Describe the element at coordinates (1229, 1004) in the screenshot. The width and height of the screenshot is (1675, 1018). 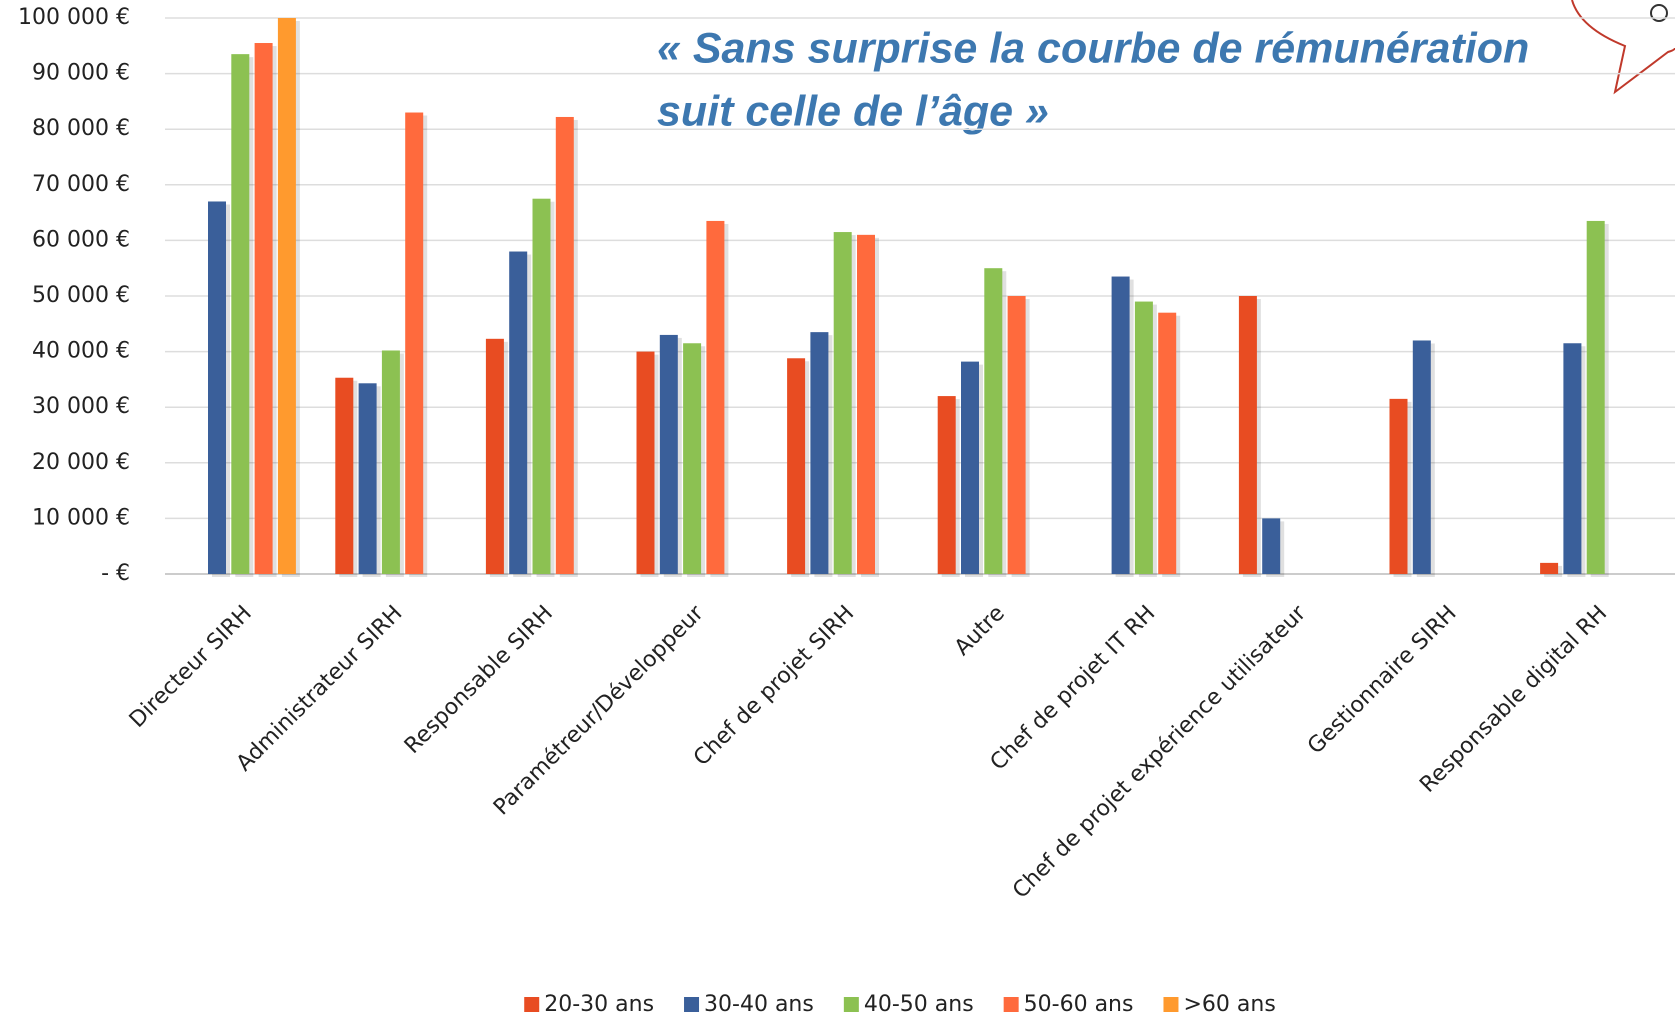
I see `legend-label: >60 ans` at that location.